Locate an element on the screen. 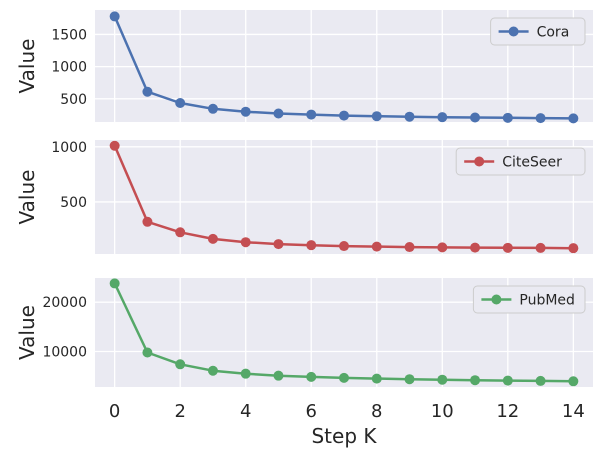 This screenshot has width=608, height=456. y-tick-label: 1500 is located at coordinates (69, 35).